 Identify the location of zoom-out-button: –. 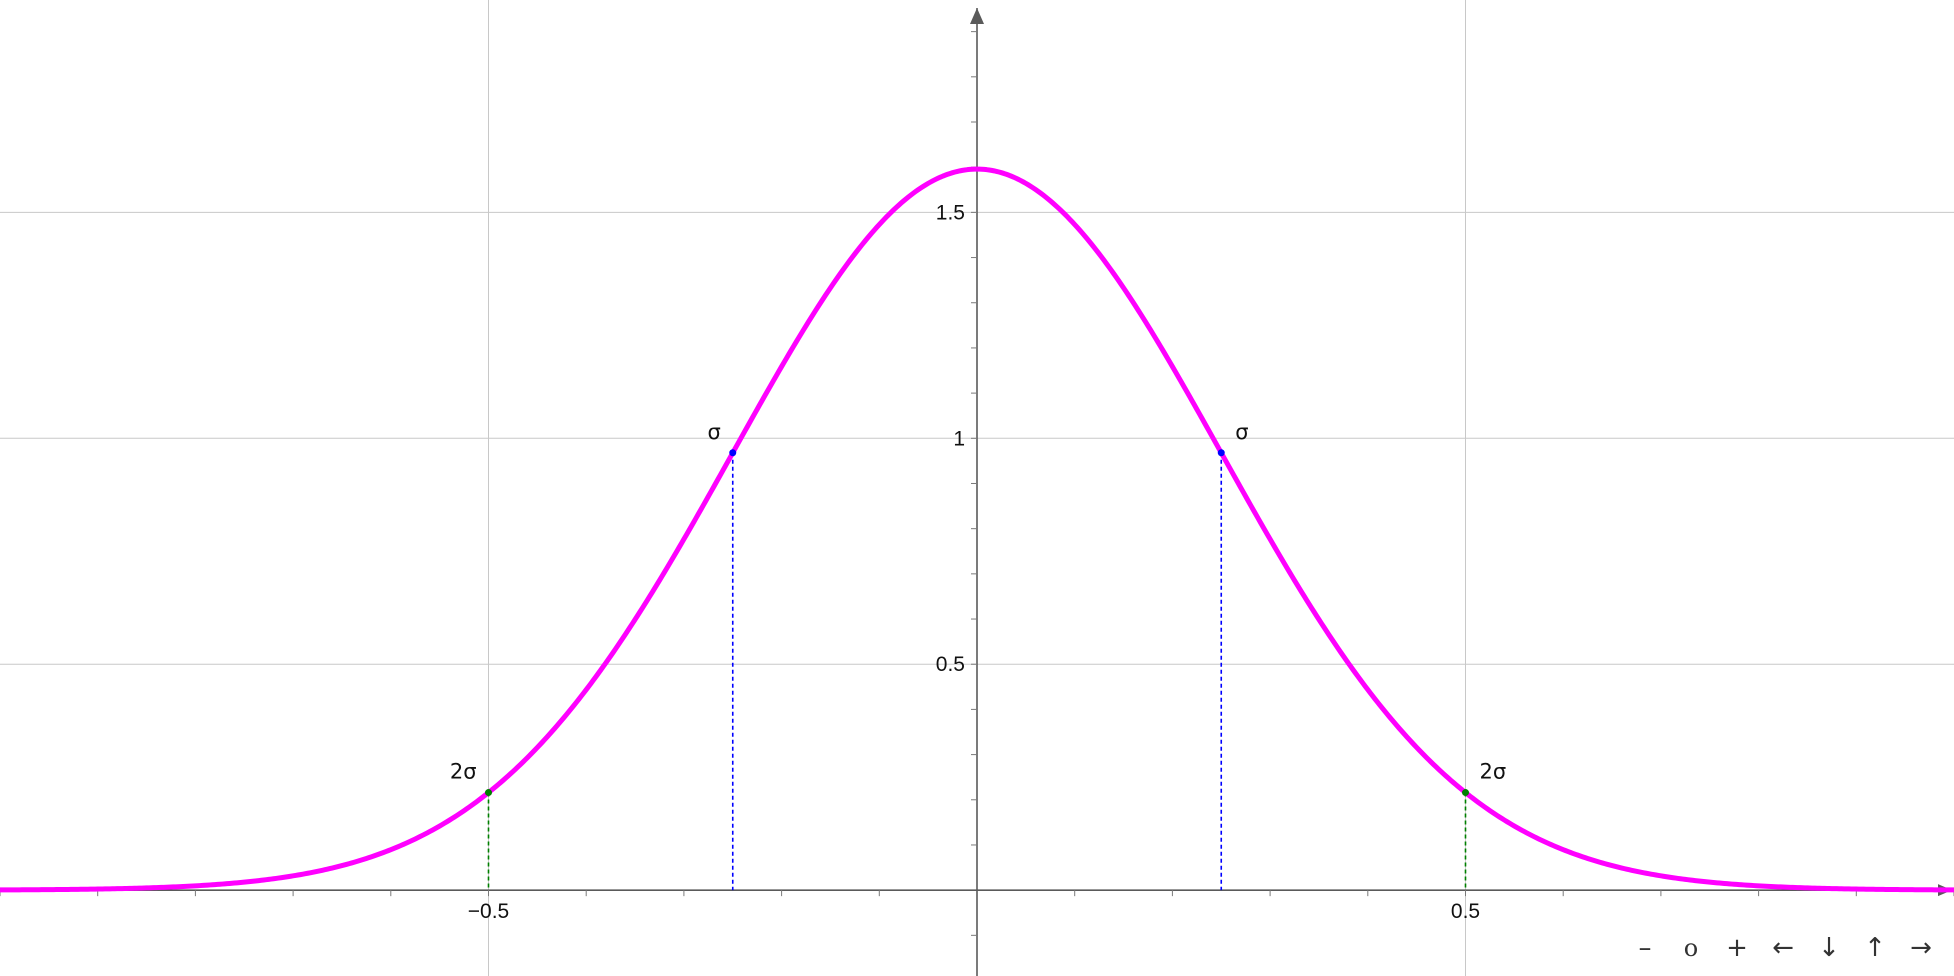
(1645, 948).